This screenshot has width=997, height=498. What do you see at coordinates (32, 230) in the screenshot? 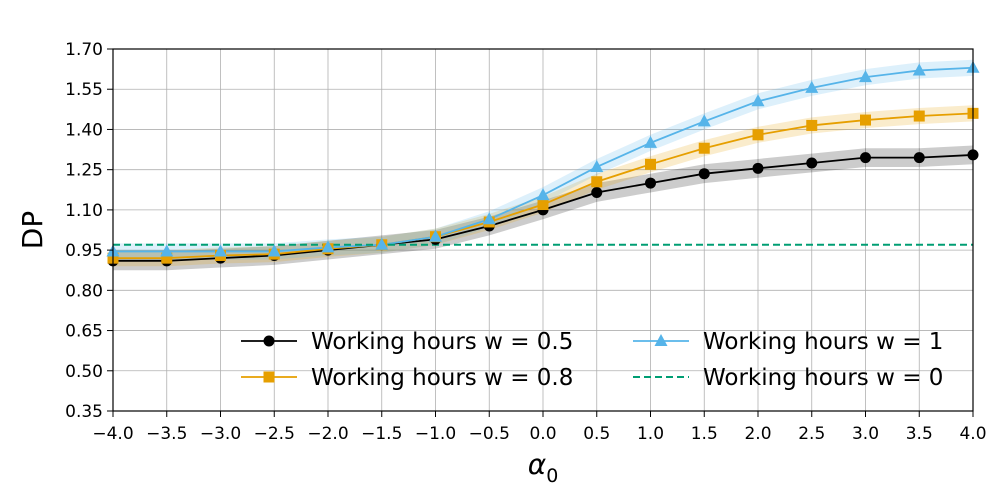
I see `y-axis-label: DP` at bounding box center [32, 230].